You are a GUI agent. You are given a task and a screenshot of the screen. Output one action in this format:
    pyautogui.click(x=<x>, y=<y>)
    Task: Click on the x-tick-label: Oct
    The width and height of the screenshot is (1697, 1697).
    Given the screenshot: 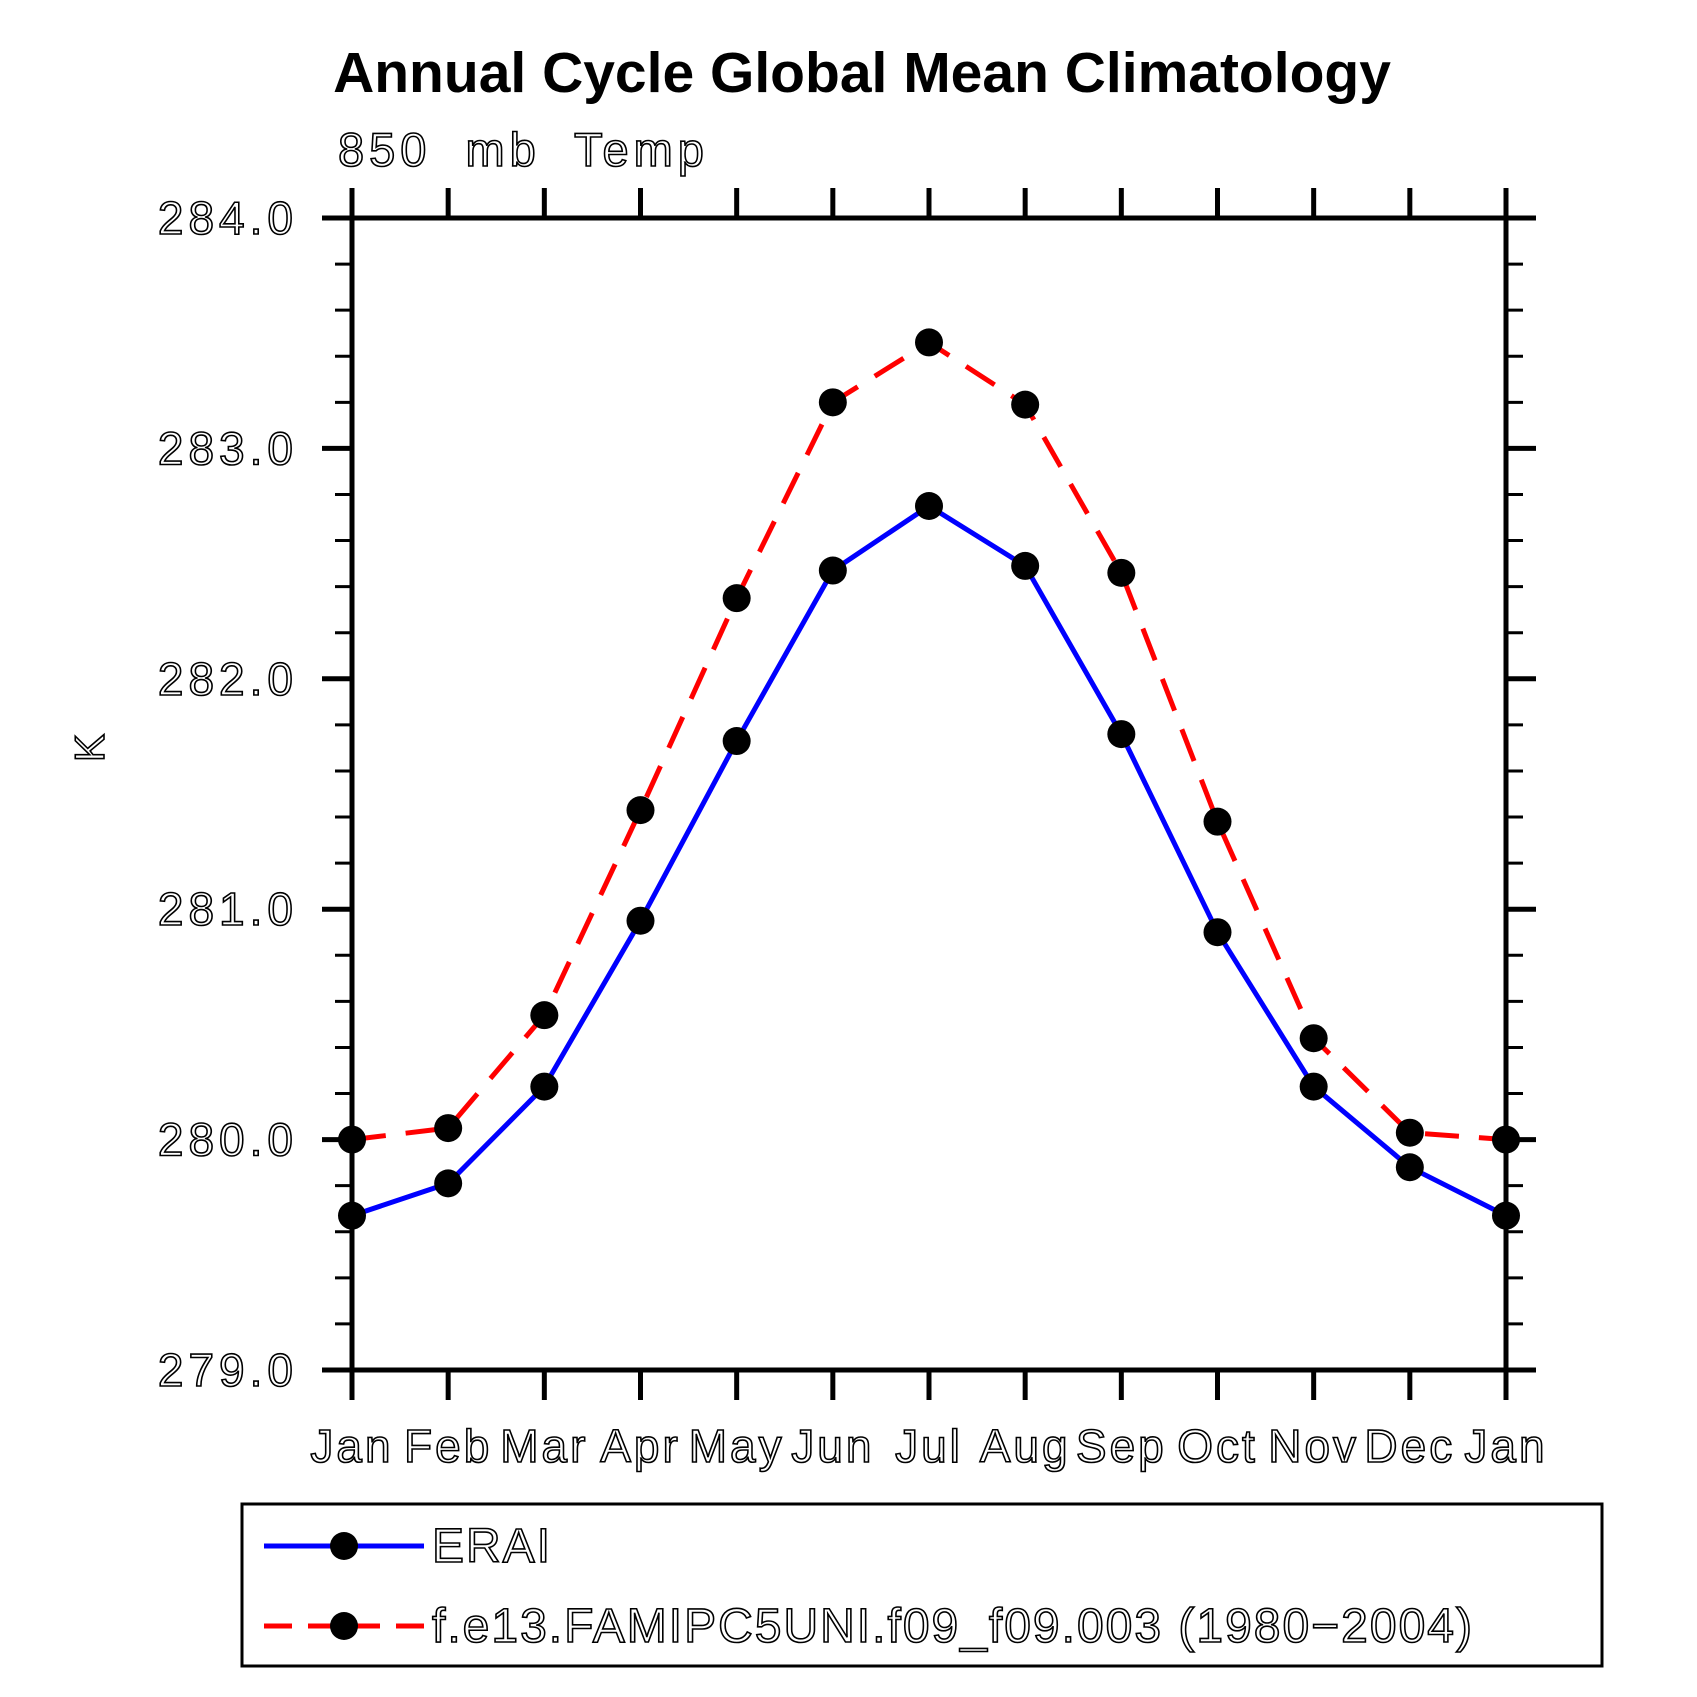 What is the action you would take?
    pyautogui.click(x=1217, y=1446)
    